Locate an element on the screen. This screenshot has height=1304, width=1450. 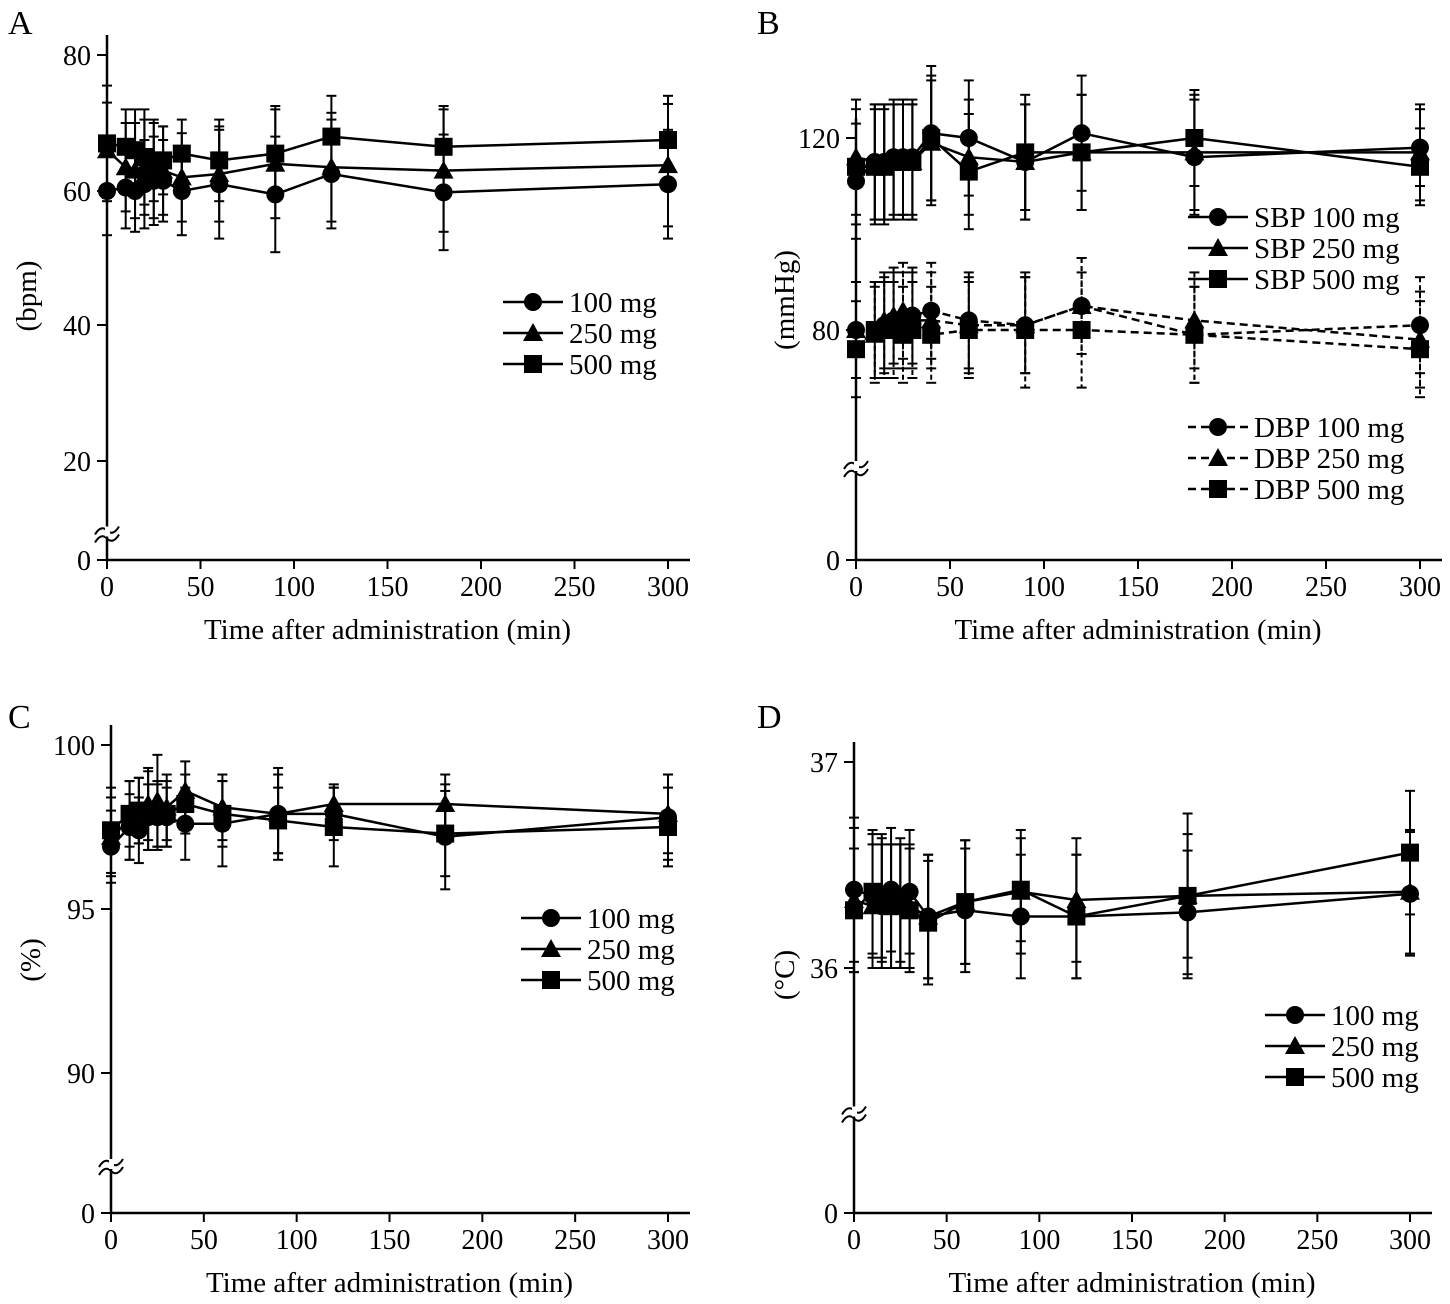
y-tick-label: 40 is located at coordinates (77, 326).